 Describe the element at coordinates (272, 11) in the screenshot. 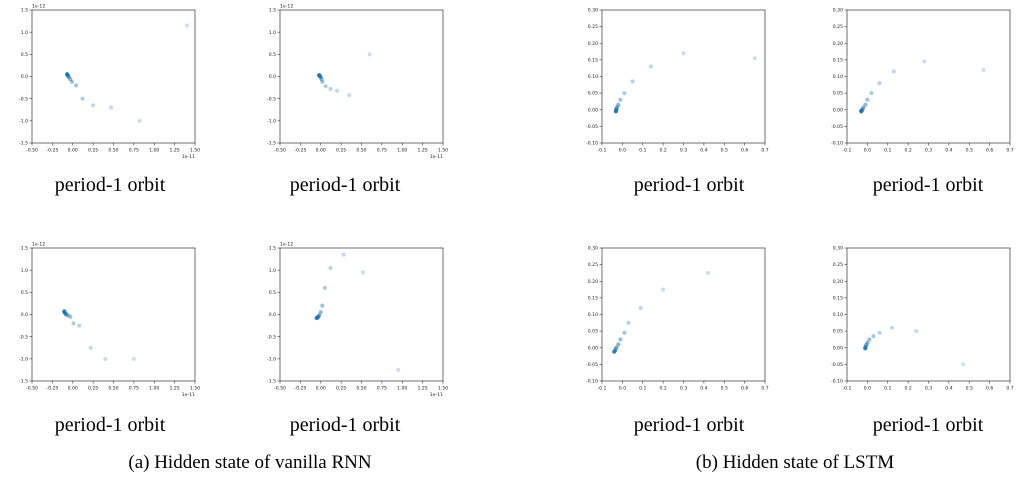

I see `y-tick-label: 1.5` at that location.